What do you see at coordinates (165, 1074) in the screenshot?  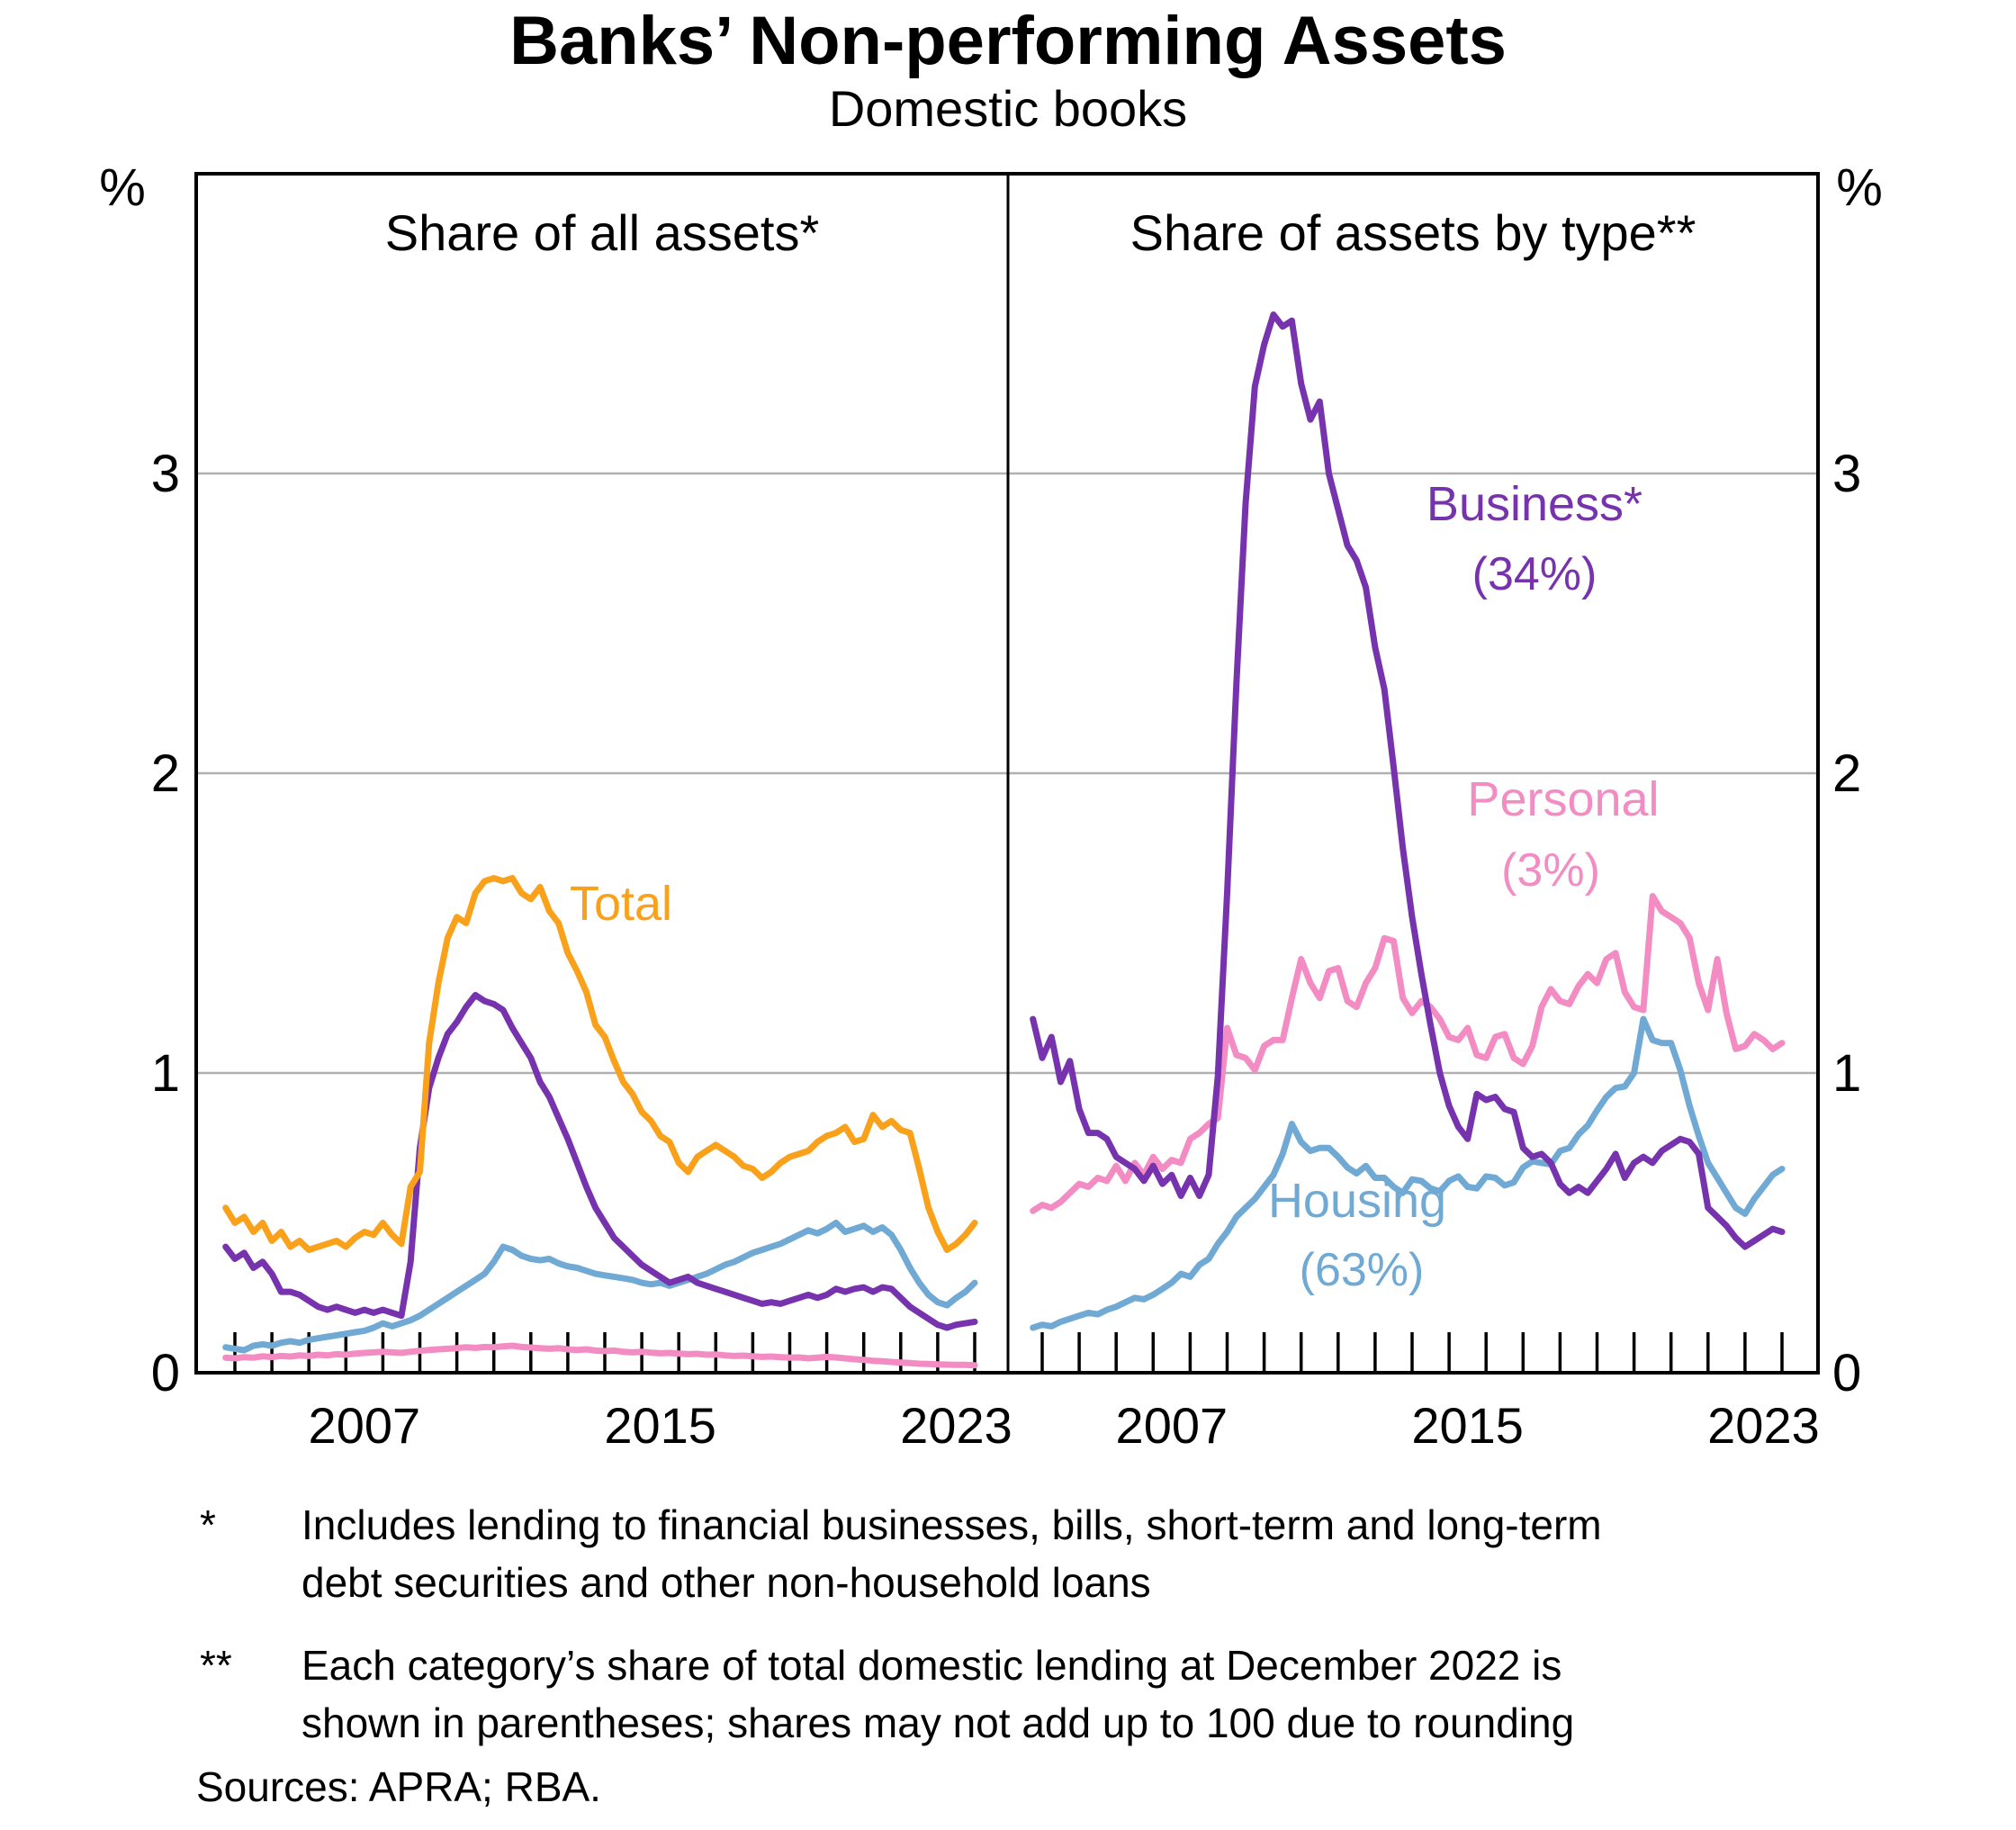 I see `y-label-left-1: 1` at bounding box center [165, 1074].